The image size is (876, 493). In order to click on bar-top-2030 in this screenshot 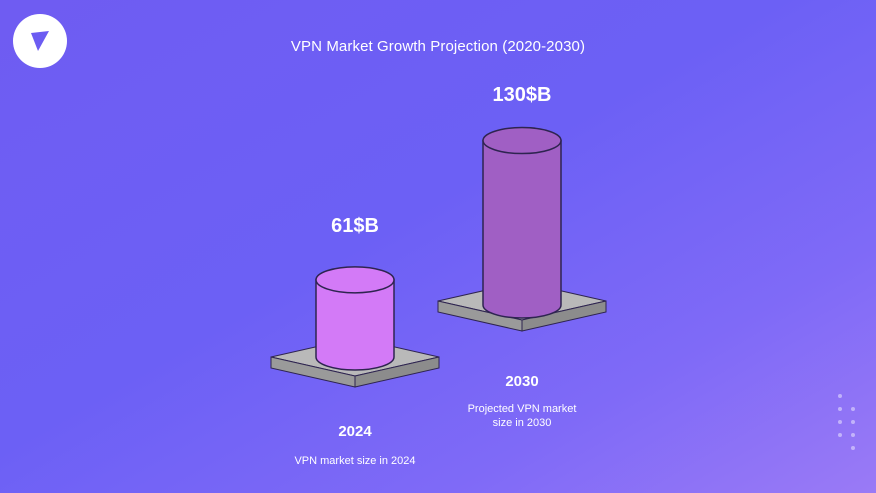, I will do `click(522, 140)`.